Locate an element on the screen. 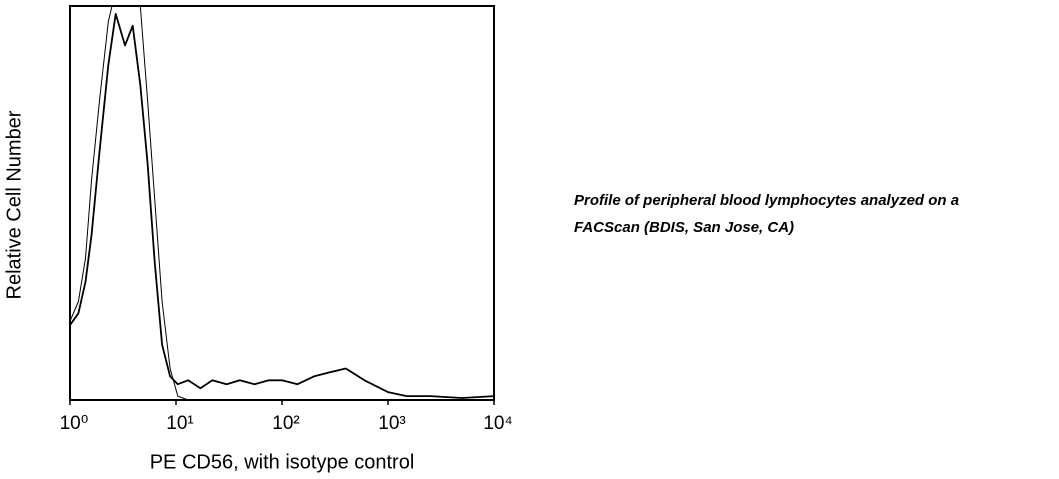  y-axis-title: Relative Cell Number is located at coordinates (14, 204).